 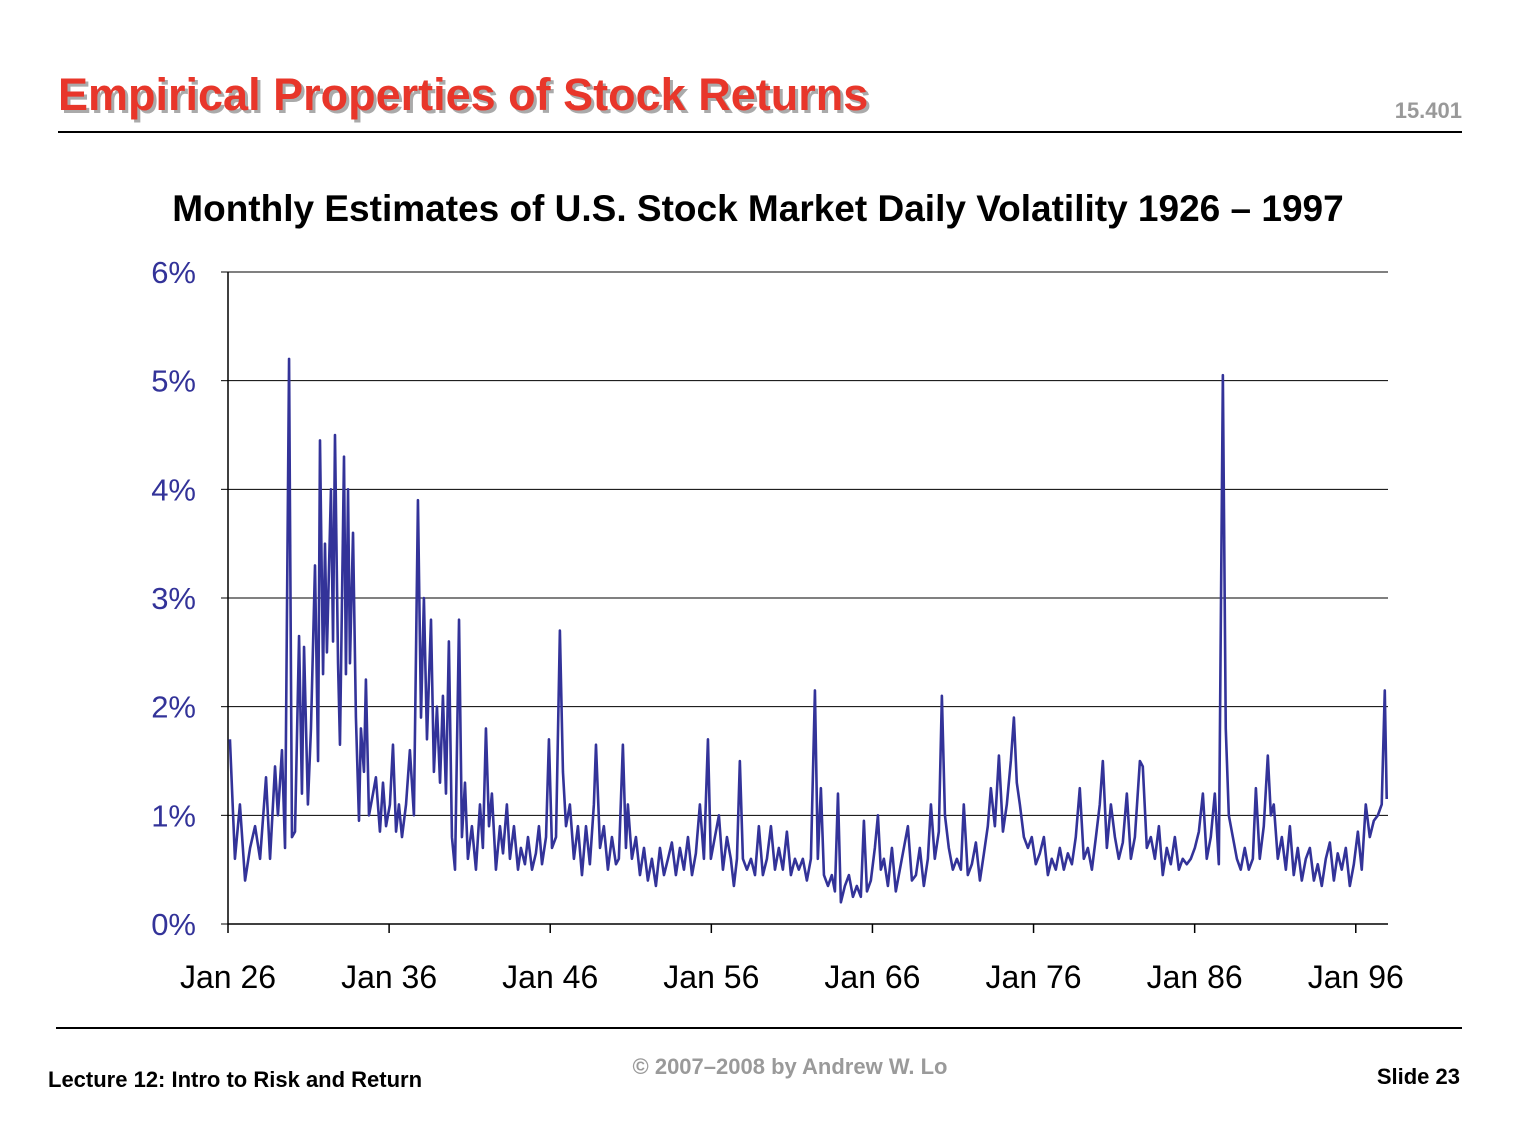 What do you see at coordinates (173, 381) in the screenshot?
I see `y-tick-label: 5%` at bounding box center [173, 381].